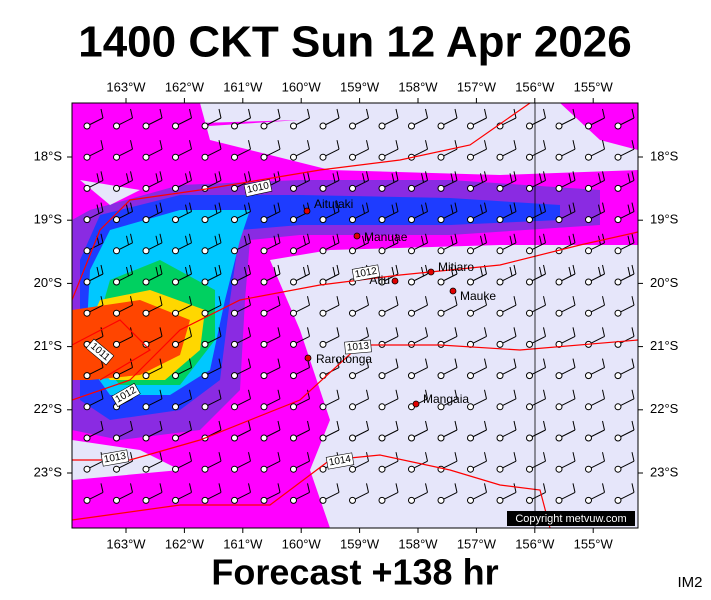  Describe the element at coordinates (664, 345) in the screenshot. I see `lat-label-right: 21°S` at that location.